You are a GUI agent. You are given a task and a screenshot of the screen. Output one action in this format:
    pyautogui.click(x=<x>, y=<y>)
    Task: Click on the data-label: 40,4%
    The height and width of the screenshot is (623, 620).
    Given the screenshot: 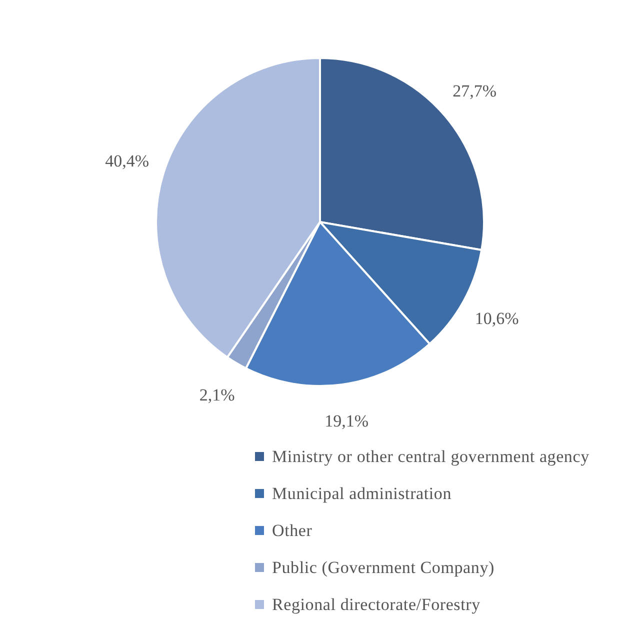 What is the action you would take?
    pyautogui.click(x=127, y=161)
    